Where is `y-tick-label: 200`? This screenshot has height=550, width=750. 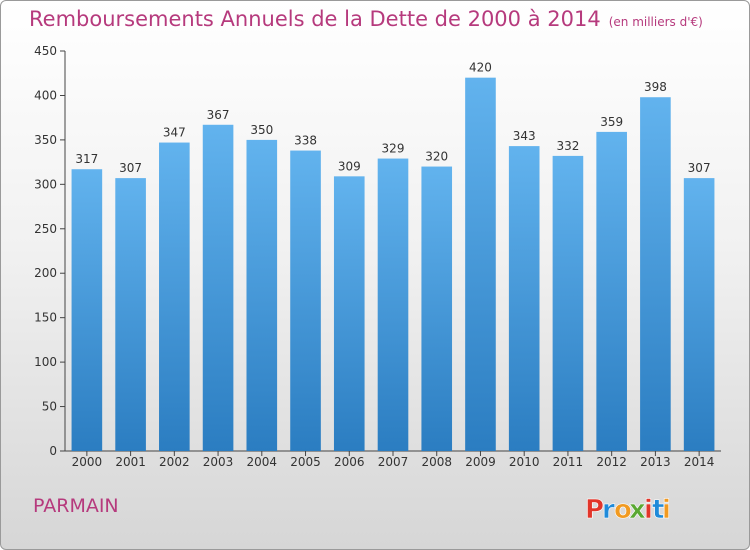 y-tick-label: 200 is located at coordinates (45, 273).